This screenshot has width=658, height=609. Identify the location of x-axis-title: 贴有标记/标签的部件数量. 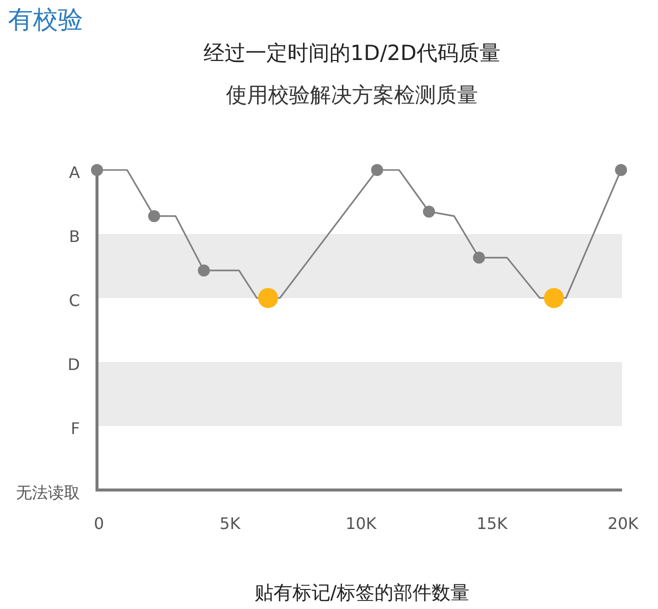
(362, 593).